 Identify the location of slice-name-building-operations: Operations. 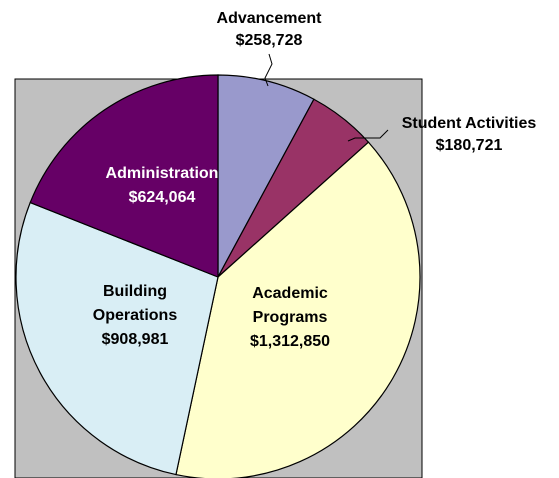
(135, 315).